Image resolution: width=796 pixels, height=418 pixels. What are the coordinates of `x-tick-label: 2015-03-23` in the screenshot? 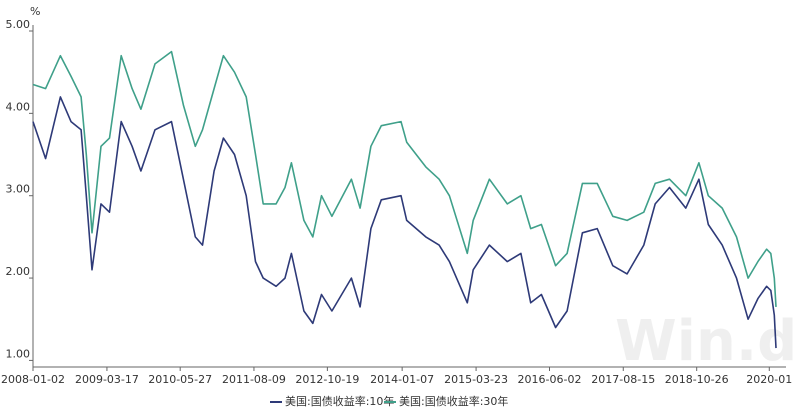 It's located at (476, 379).